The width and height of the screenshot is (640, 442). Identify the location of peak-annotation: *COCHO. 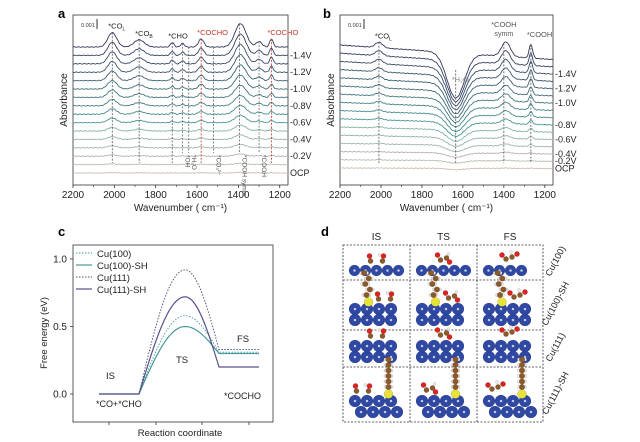
(212, 32).